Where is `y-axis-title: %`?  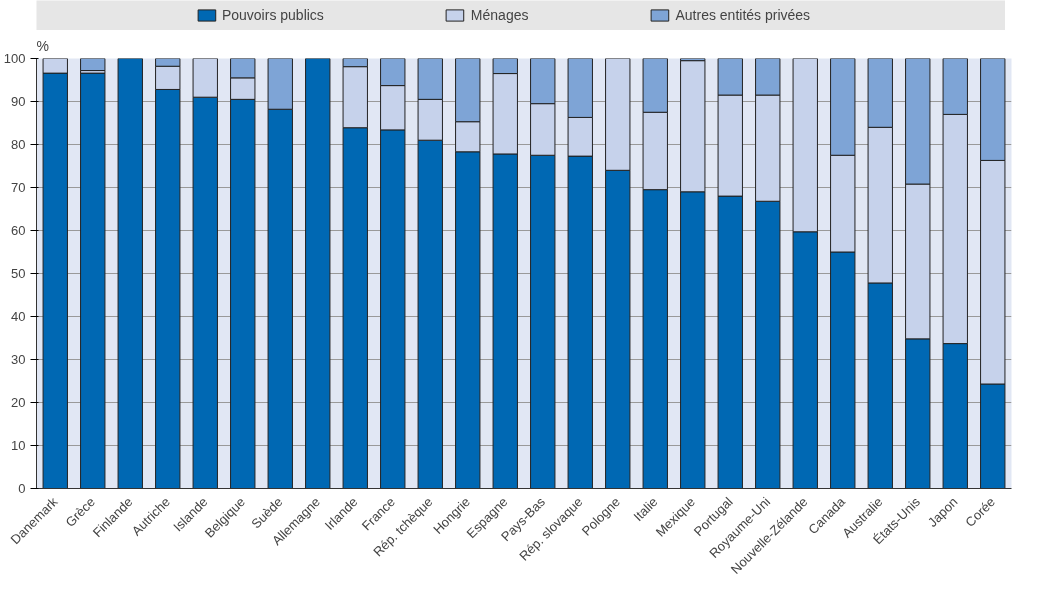 y-axis-title: % is located at coordinates (42, 45).